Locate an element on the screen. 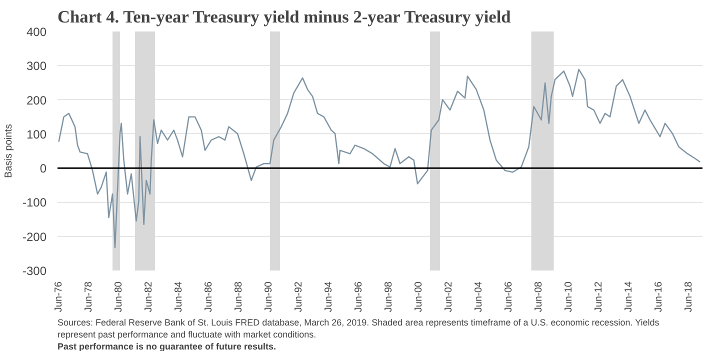  x-tick-label: Jun-06 is located at coordinates (508, 296).